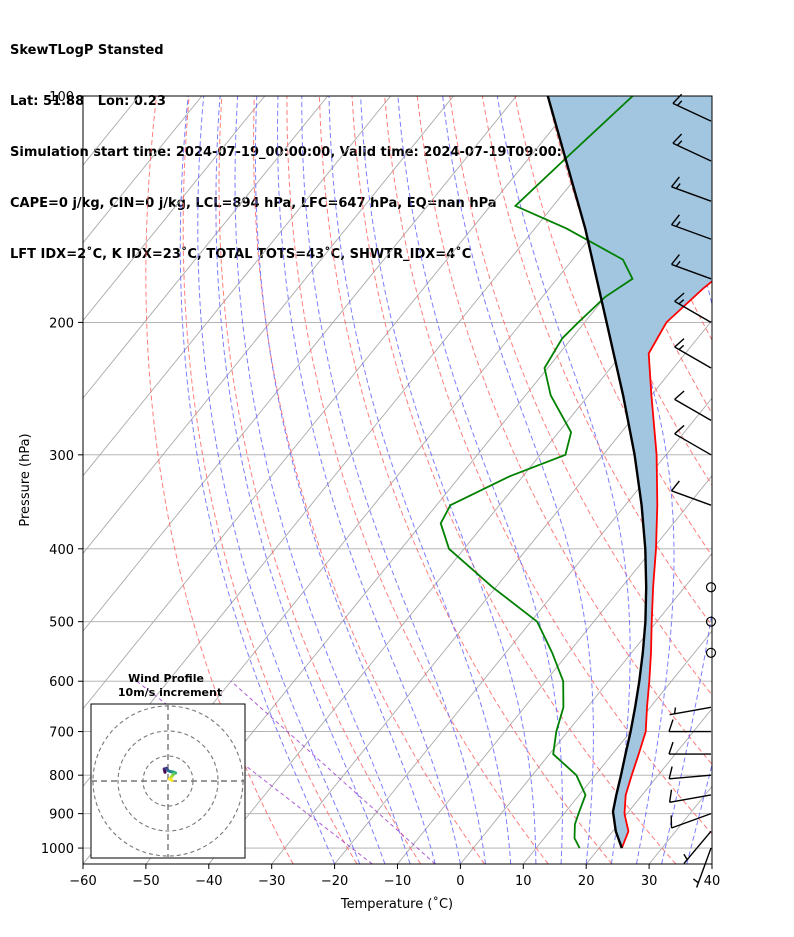 This screenshot has width=794, height=937. I want to click on inset-ring, so click(168, 781).